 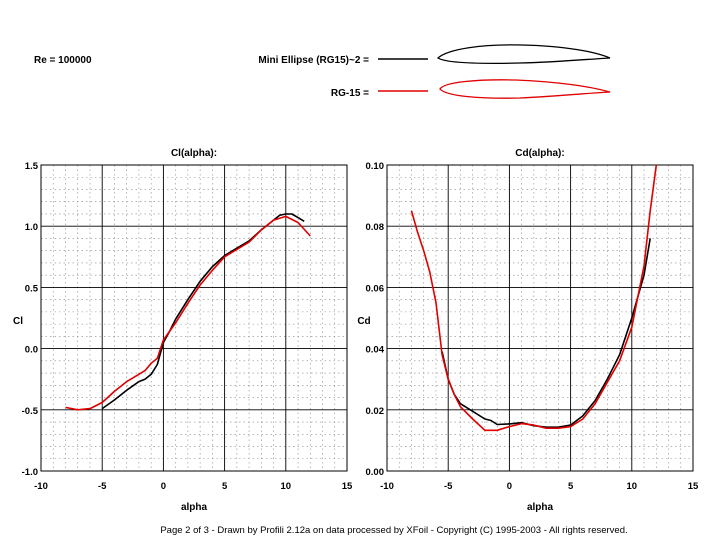 I want to click on series-line-mini-ellipse, so click(x=203, y=311).